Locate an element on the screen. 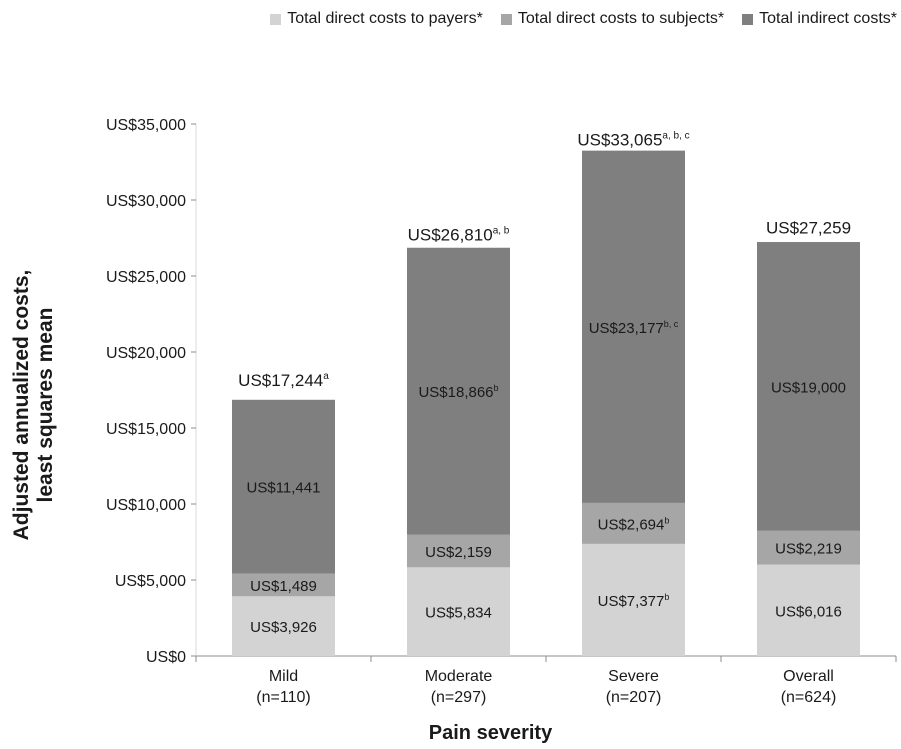  y-tick-label: US$10,000 is located at coordinates (146, 505).